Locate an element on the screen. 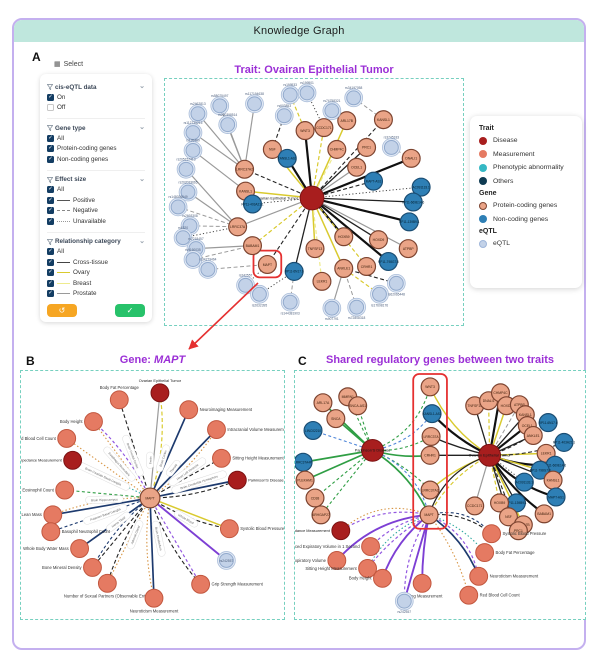 This screenshot has height=665, width=600. graph-node-neuroimaging-measurement: Neuroimaging Measurement is located at coordinates (216, 410).